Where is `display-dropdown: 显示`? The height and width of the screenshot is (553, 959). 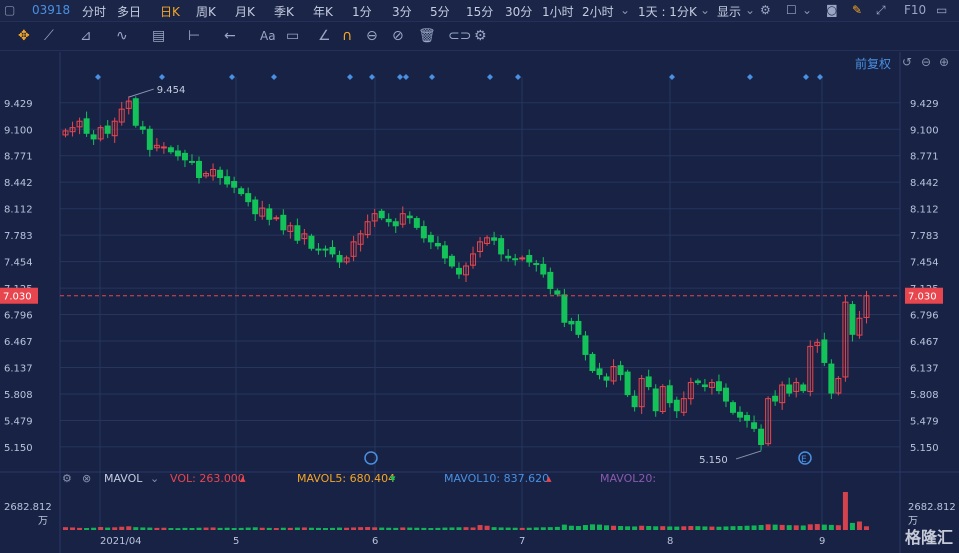
display-dropdown: 显示 is located at coordinates (729, 12).